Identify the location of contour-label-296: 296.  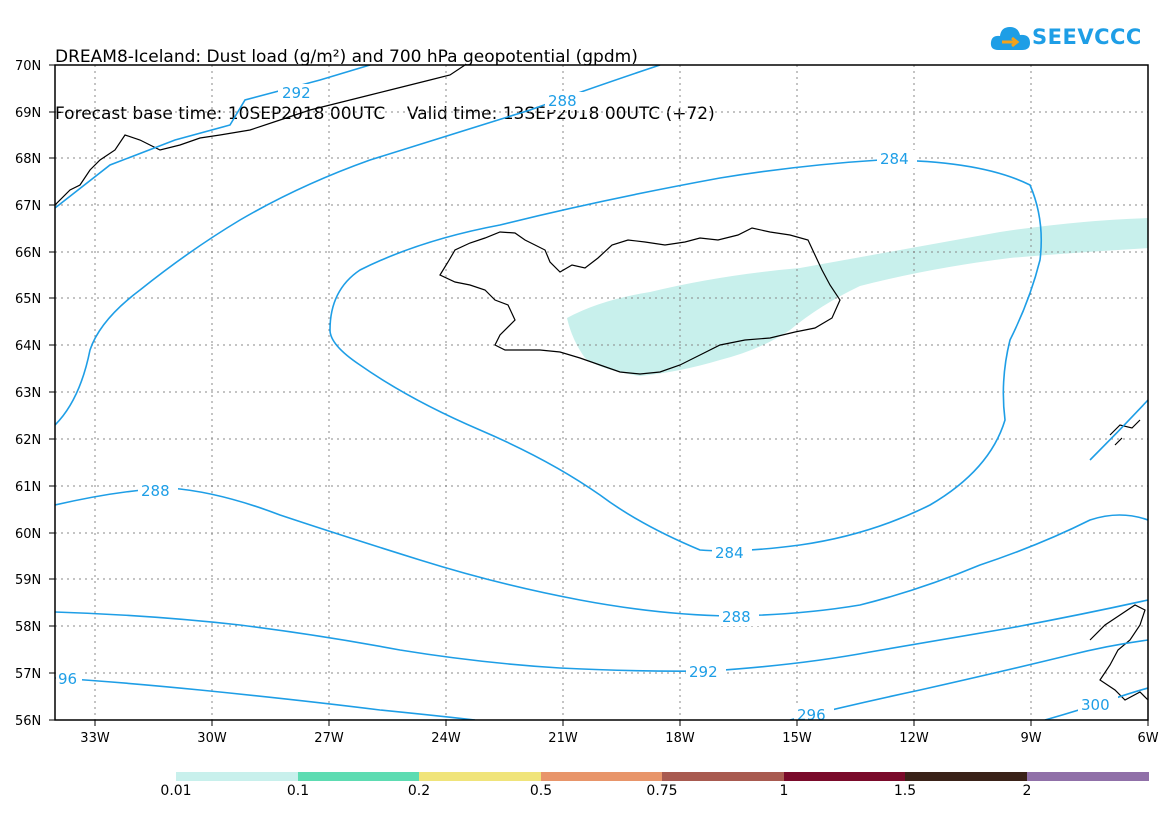
(811, 715).